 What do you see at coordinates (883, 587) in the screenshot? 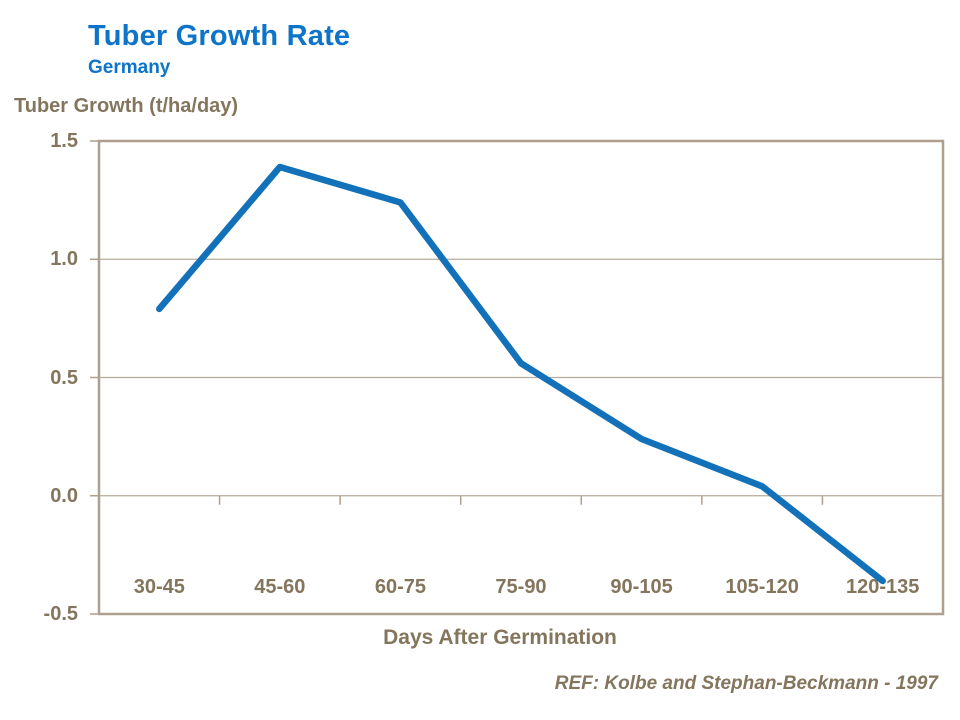
I see `x-tick-label: 120-135` at bounding box center [883, 587].